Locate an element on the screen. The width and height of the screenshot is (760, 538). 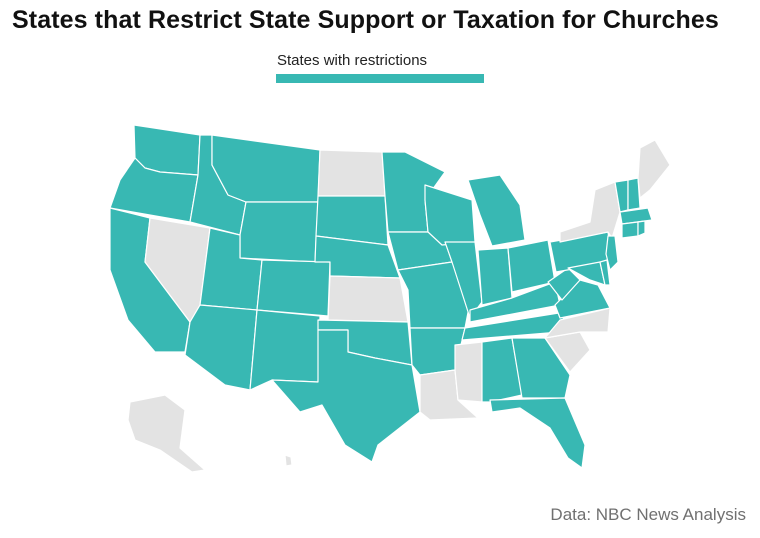
state-wy is located at coordinates (279, 232).